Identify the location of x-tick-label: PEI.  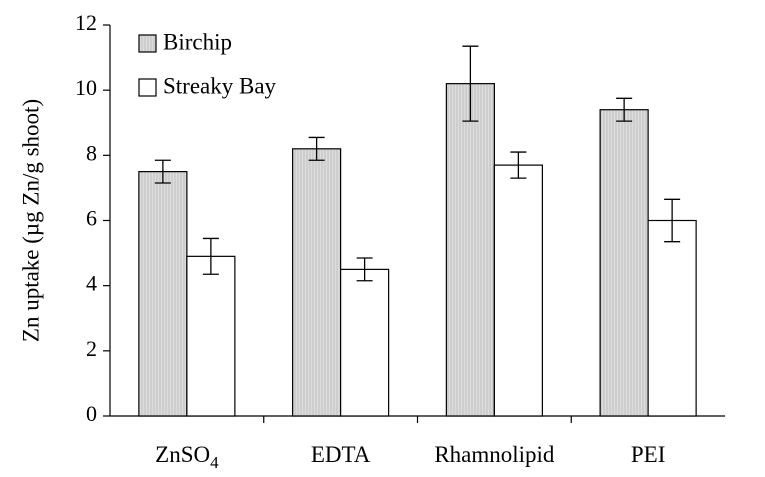
(648, 454).